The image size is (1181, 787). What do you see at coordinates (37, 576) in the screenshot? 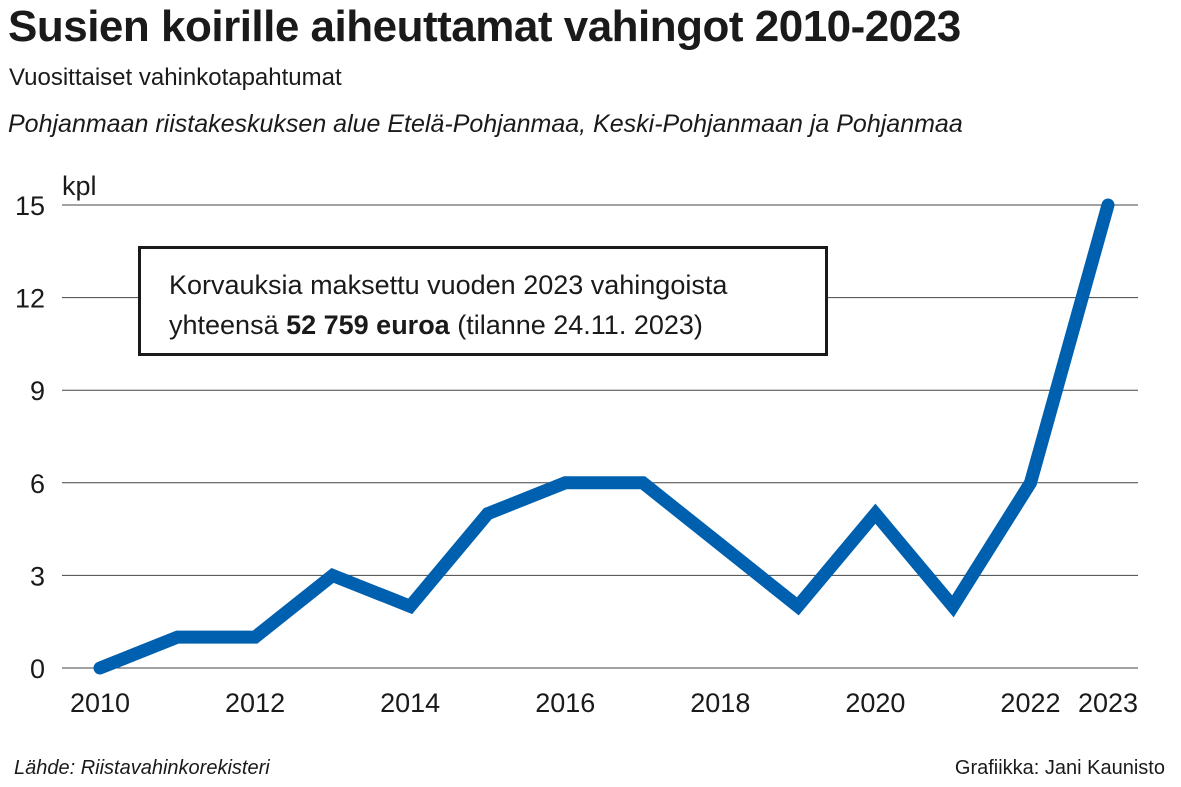
I see `y-tick-label: 3` at bounding box center [37, 576].